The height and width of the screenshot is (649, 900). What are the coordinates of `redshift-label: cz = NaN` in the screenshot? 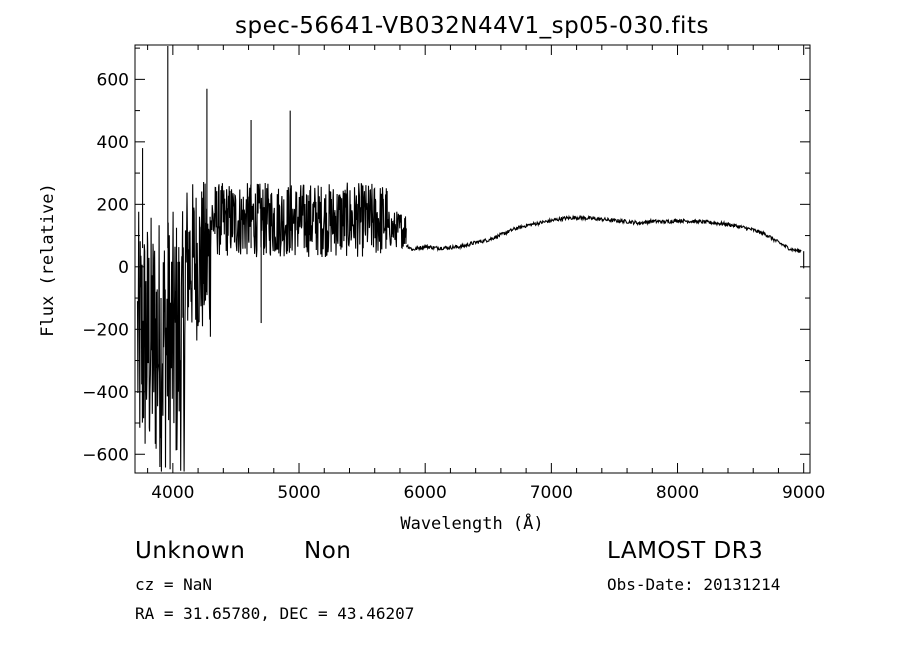 It's located at (174, 584).